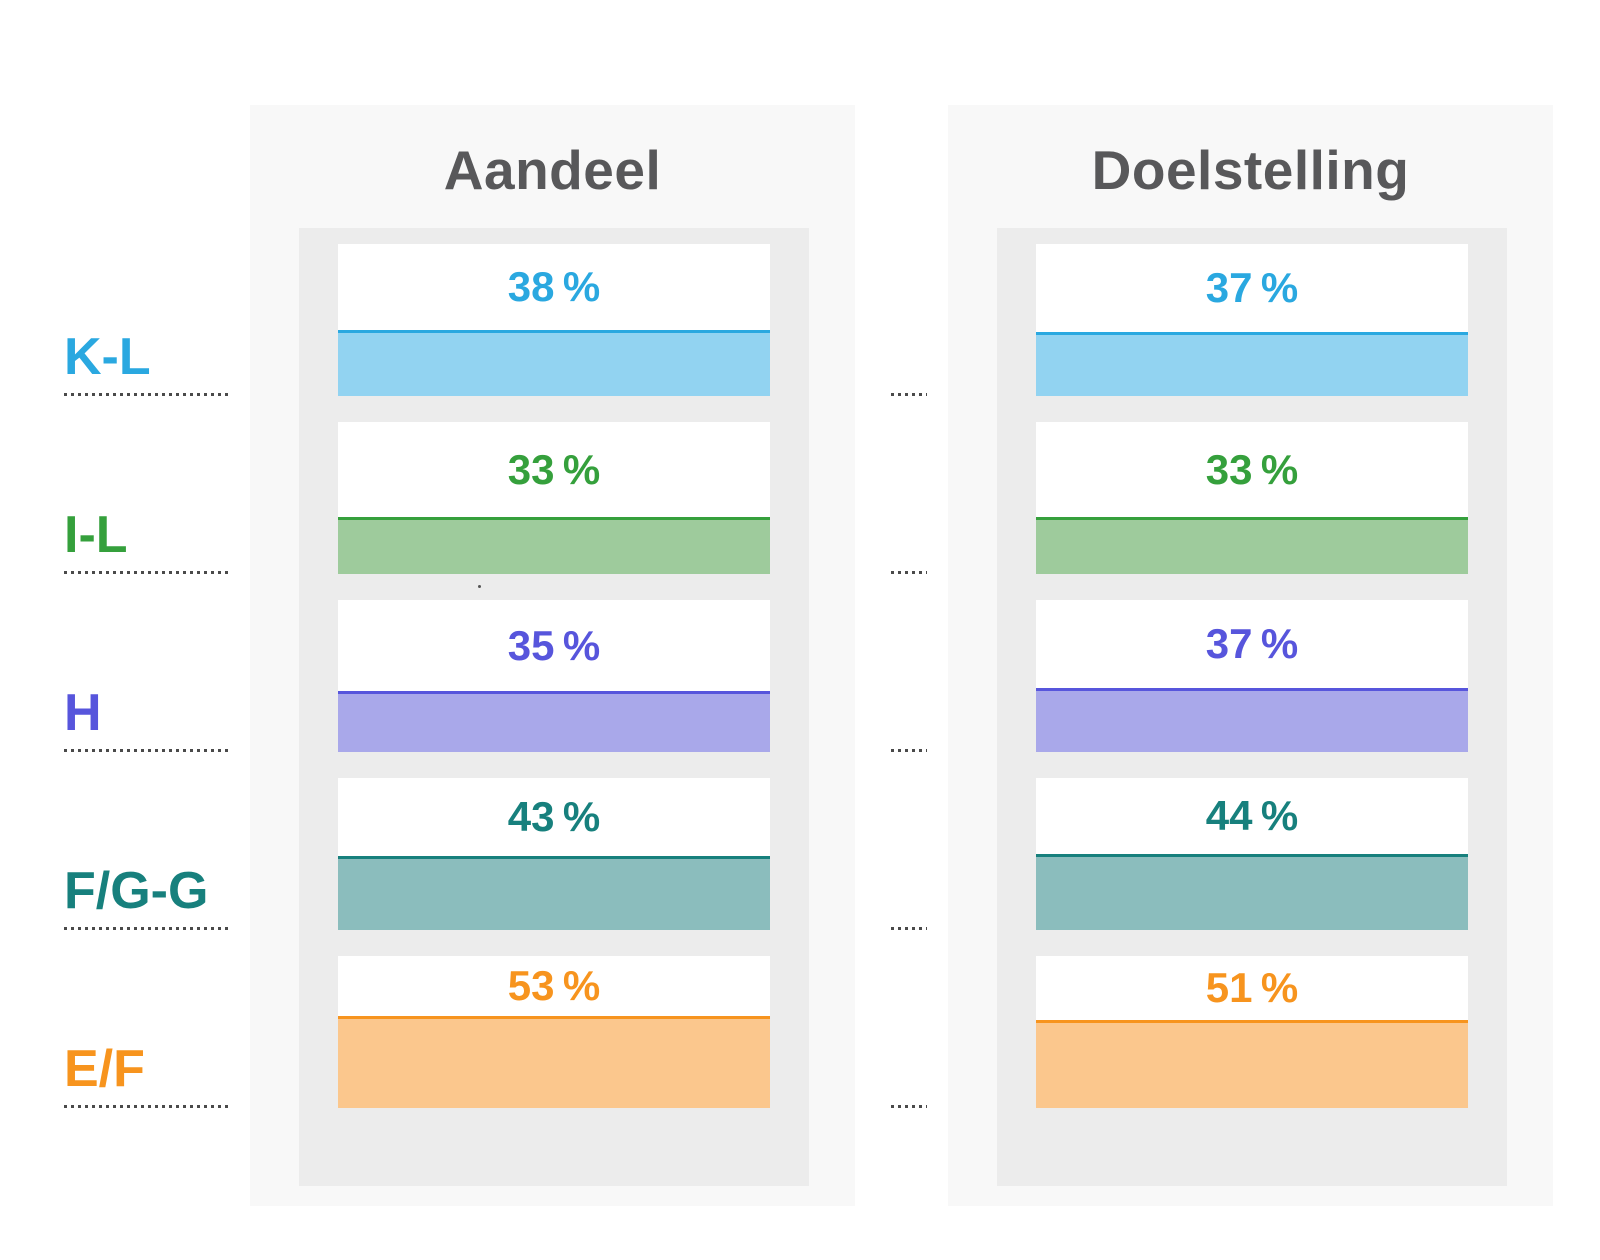 The width and height of the screenshot is (1600, 1260). I want to click on bar-doelstelling-k-l, so click(1252, 364).